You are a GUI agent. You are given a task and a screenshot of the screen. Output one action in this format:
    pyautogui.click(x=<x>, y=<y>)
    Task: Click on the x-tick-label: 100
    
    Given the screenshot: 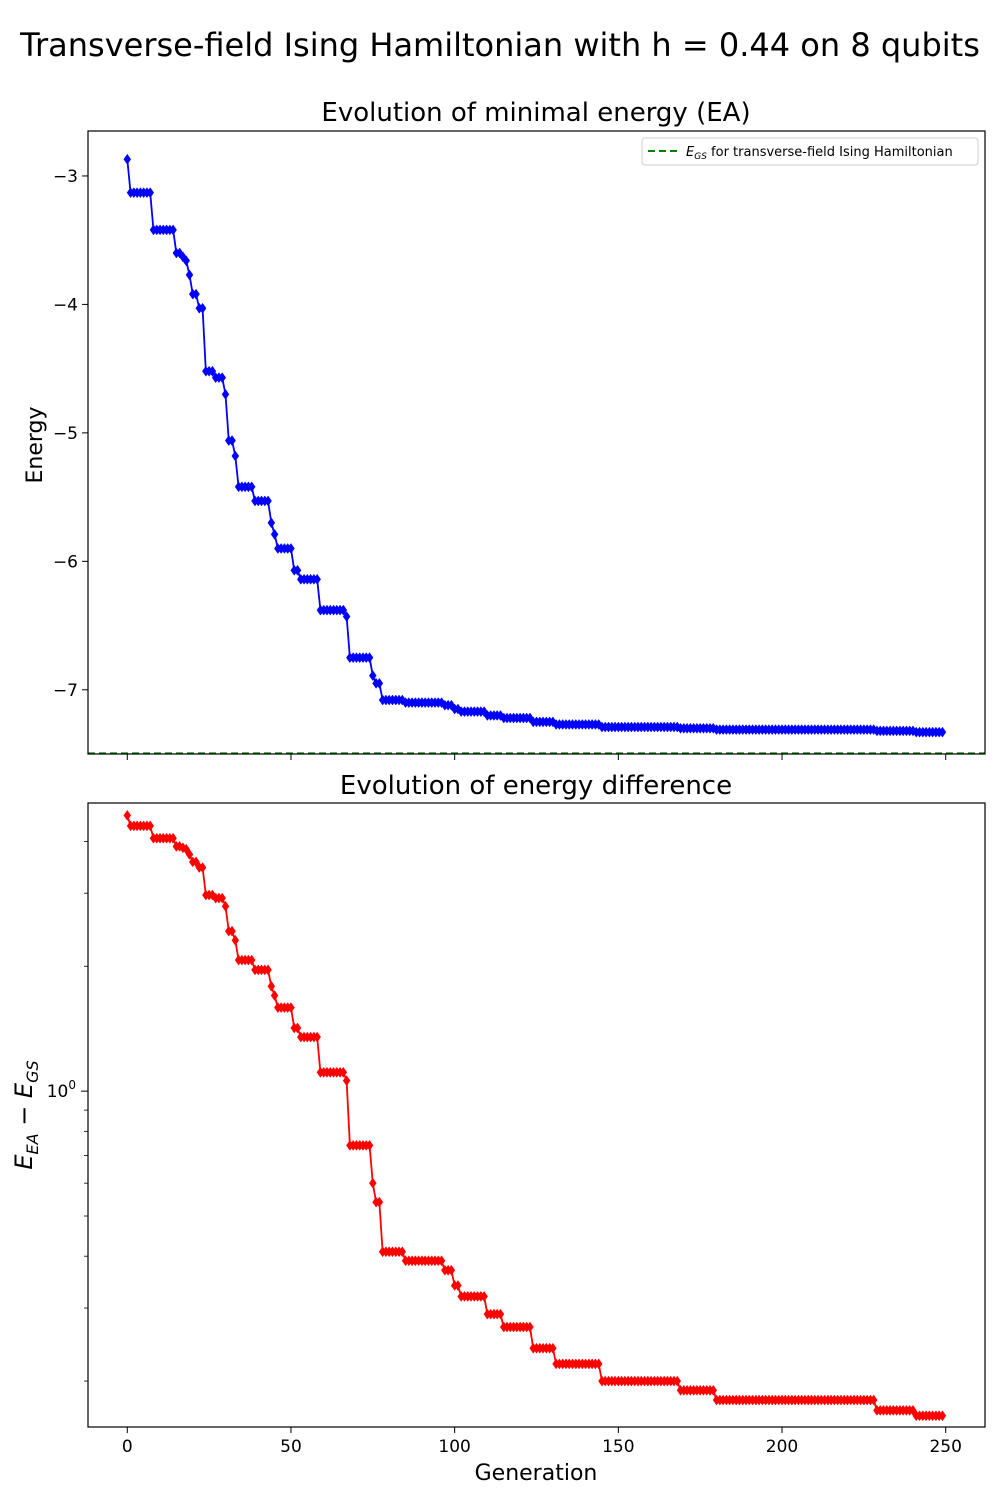 What is the action you would take?
    pyautogui.click(x=454, y=1447)
    